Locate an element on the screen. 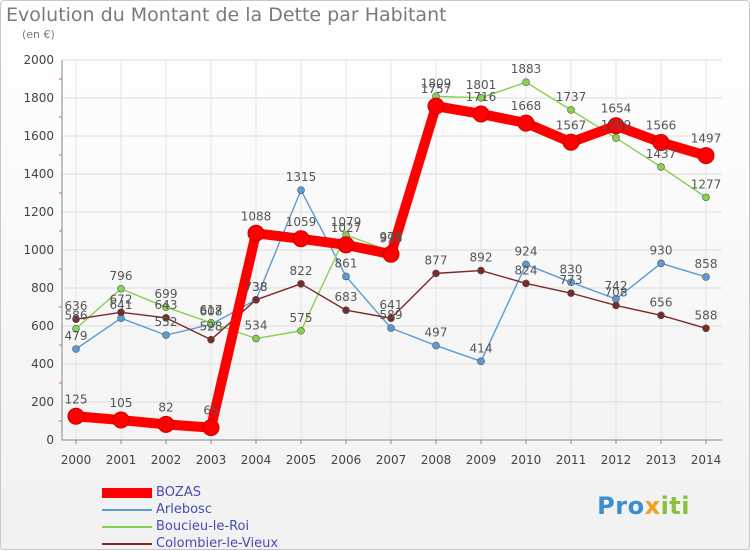 The height and width of the screenshot is (551, 750). x-tick-label: 2011 is located at coordinates (571, 460).